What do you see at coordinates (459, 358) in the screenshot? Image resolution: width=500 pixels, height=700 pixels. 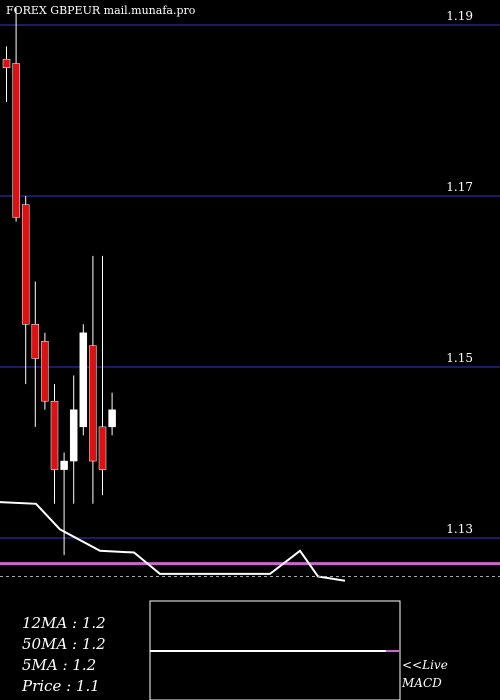 I see `y-tick-label-2: 1.15` at bounding box center [459, 358].